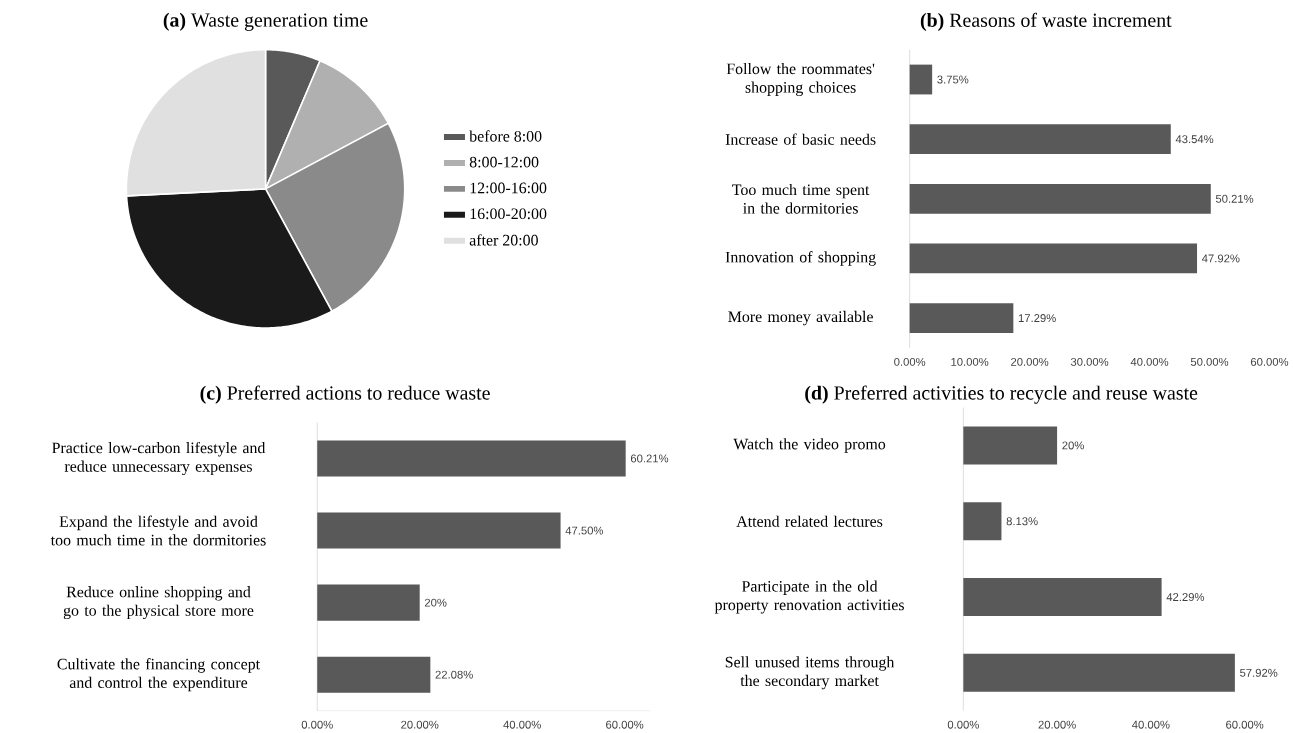 This screenshot has width=1293, height=733. Describe the element at coordinates (800, 139) in the screenshot. I see `y-tick-label: Increase of basic needs` at that location.